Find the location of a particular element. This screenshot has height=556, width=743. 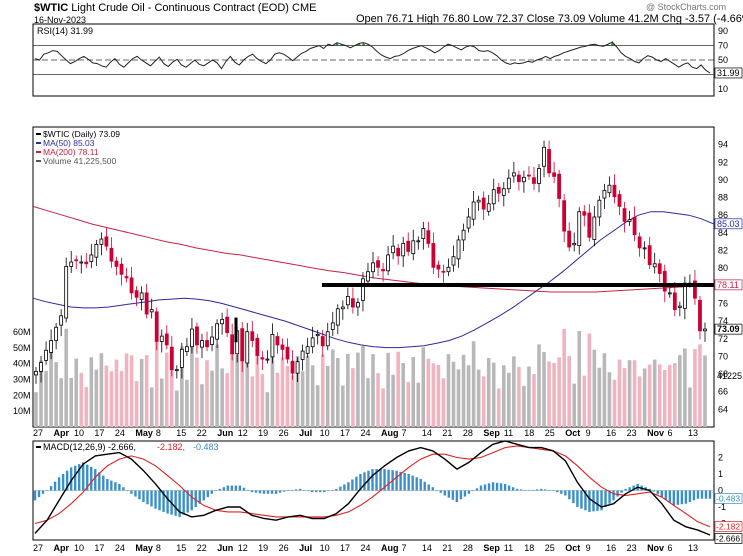

volume-tick-label: 30M is located at coordinates (22, 380).